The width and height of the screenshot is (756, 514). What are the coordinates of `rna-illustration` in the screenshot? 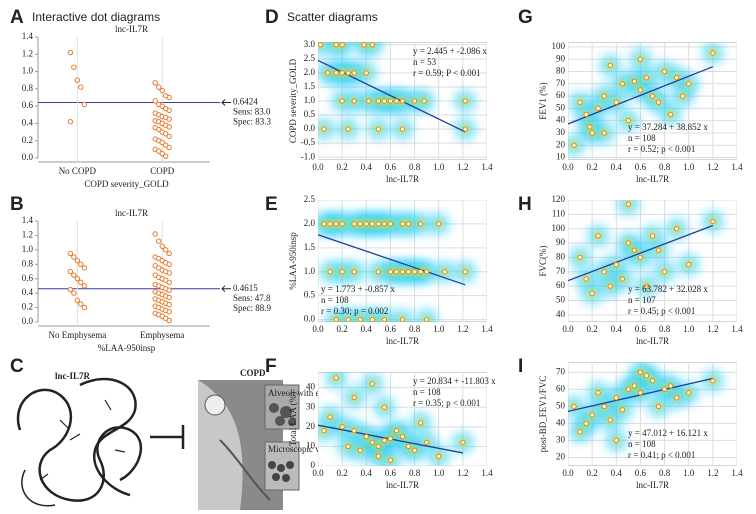 It's located at (79, 442).